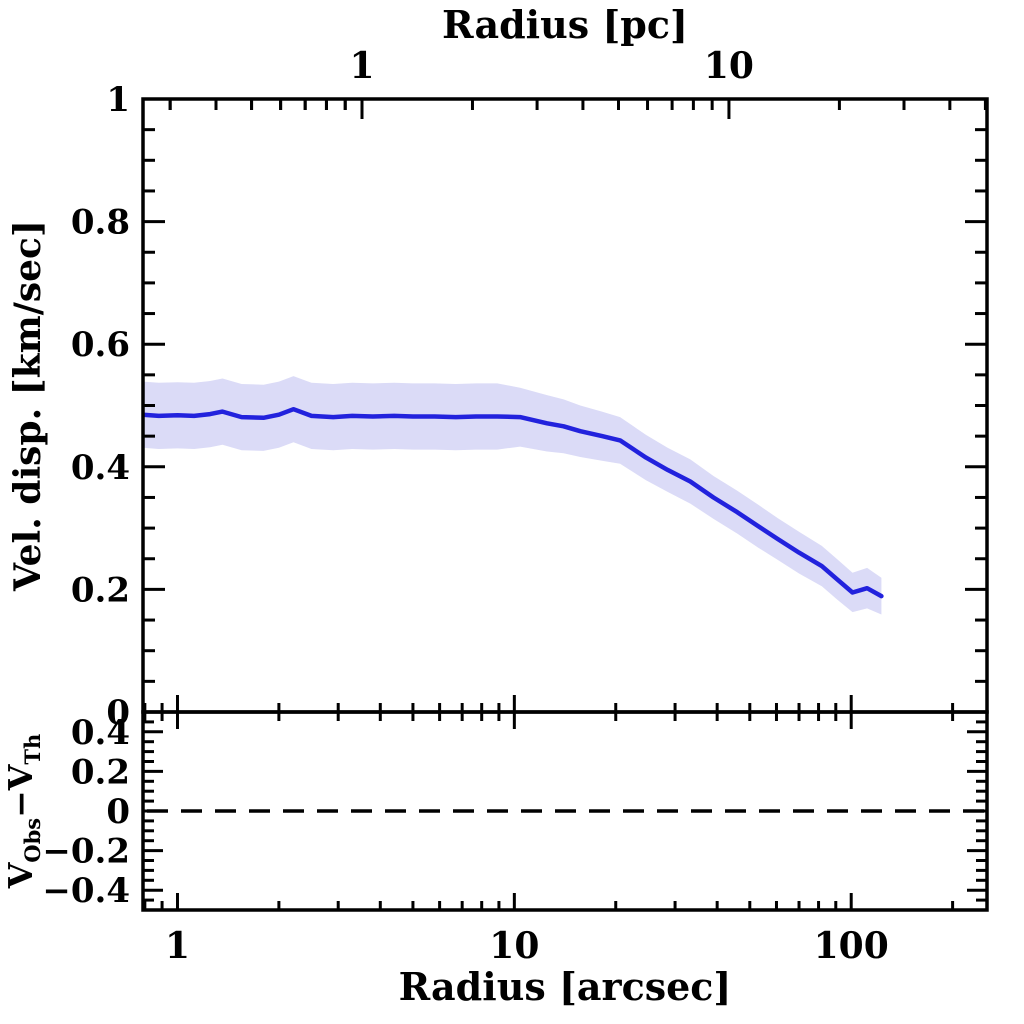 The width and height of the screenshot is (1024, 1024). What do you see at coordinates (565, 24) in the screenshot?
I see `radius-pc-axis-title: Radius [pc]` at bounding box center [565, 24].